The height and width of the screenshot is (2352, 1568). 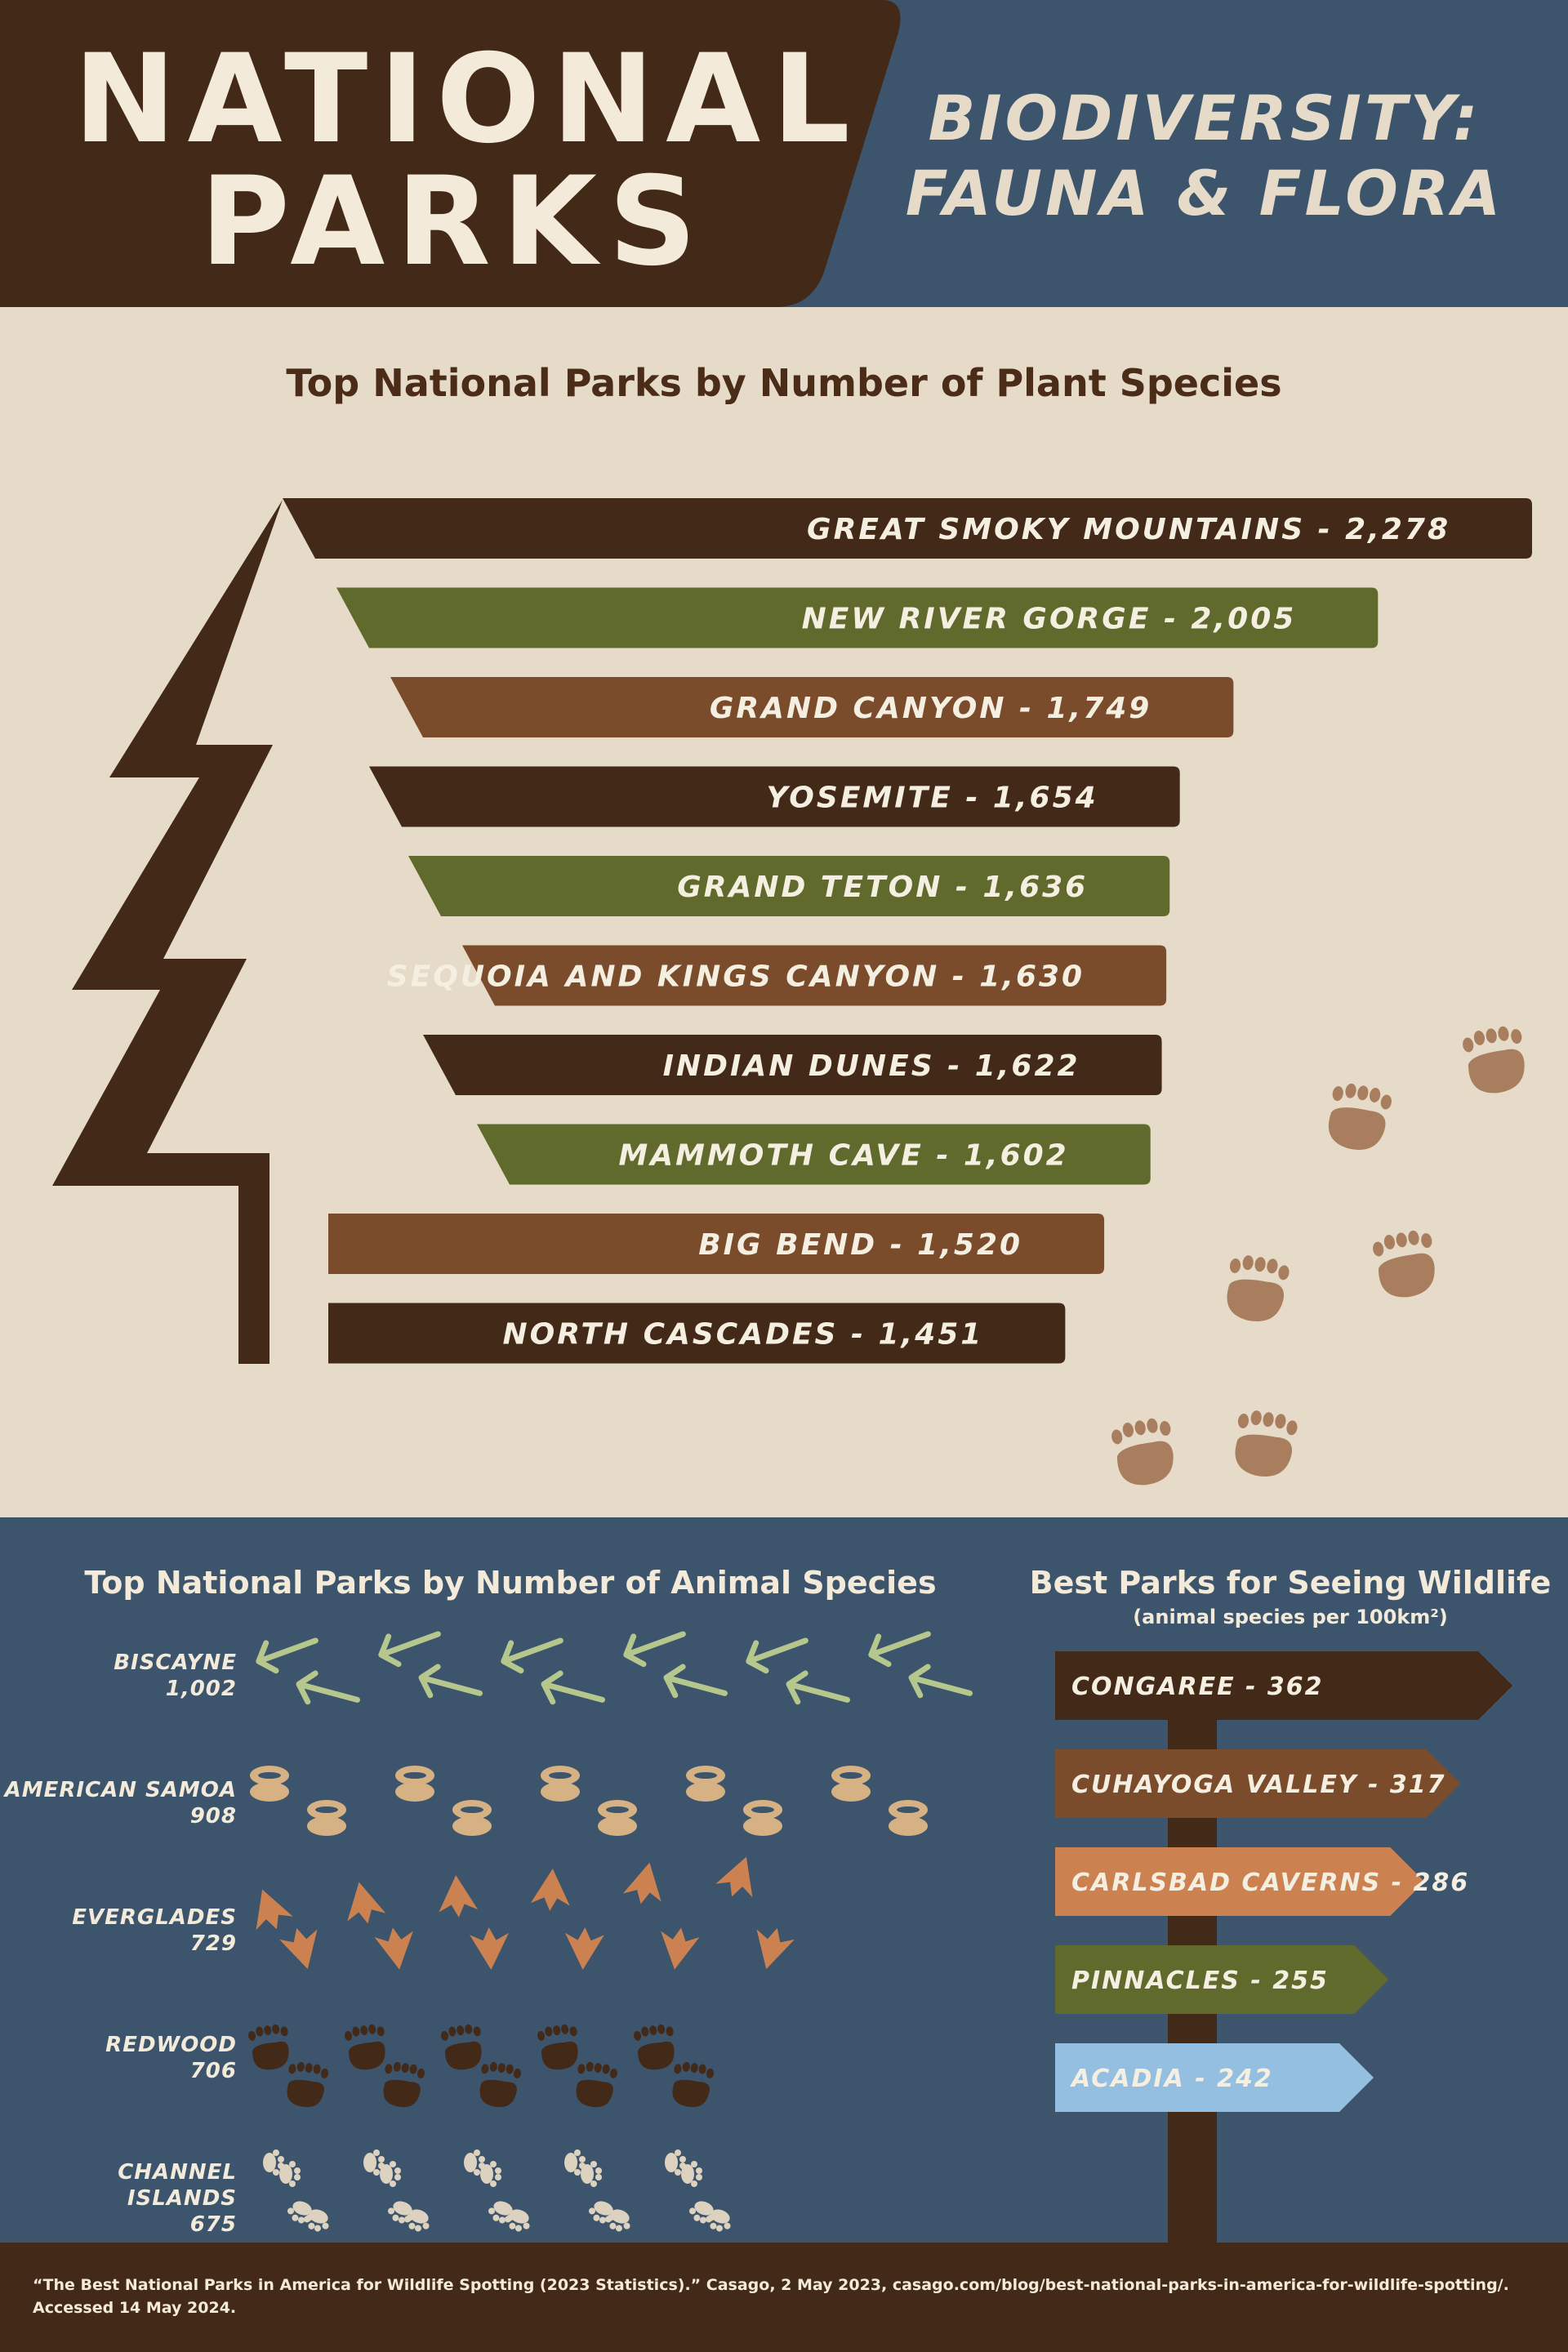 What do you see at coordinates (1204, 118) in the screenshot?
I see `subtitle-biodiversity: BIODIVERSITY:` at bounding box center [1204, 118].